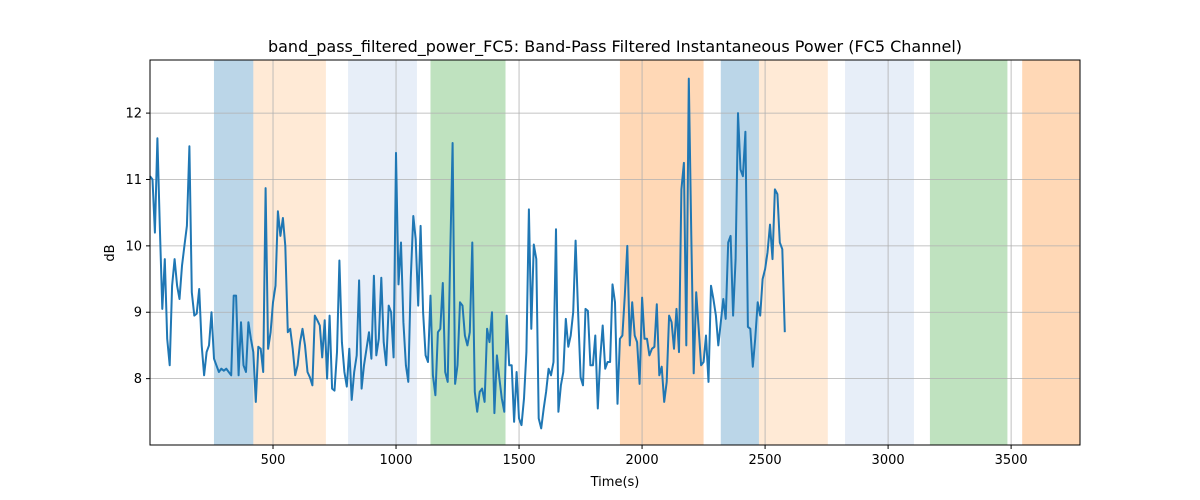 The image size is (1200, 500). I want to click on y-tick-label: 10, so click(133, 246).